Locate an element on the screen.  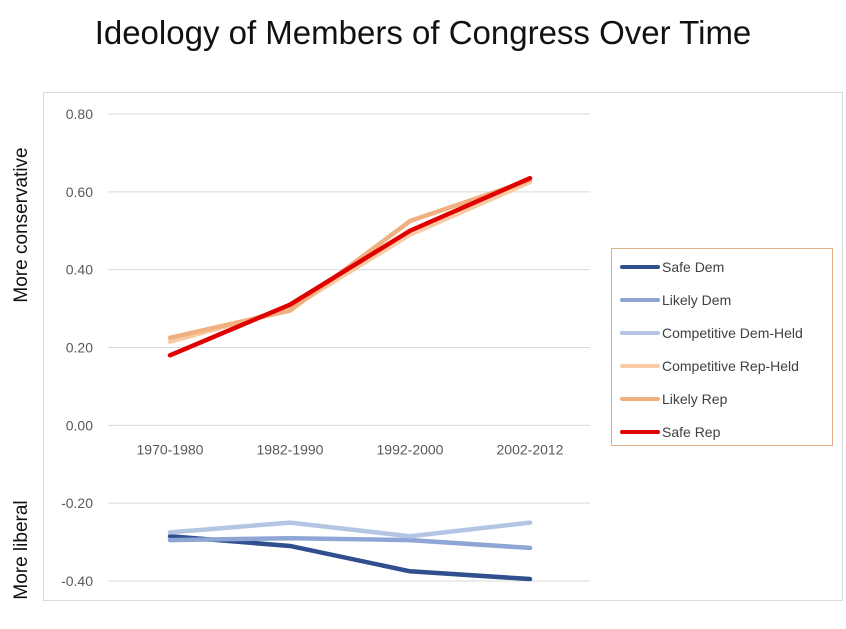
x-tick-label: 1982-1990 is located at coordinates (290, 449).